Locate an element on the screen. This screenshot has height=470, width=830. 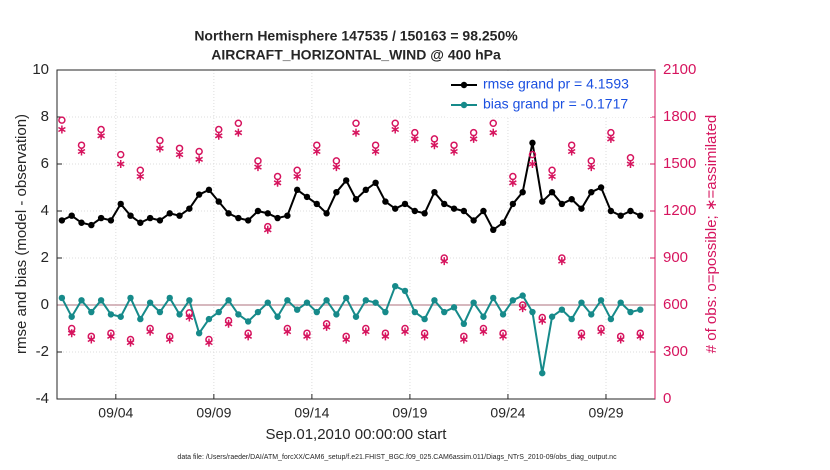
y2-tick-label: 1200 is located at coordinates (679, 210).